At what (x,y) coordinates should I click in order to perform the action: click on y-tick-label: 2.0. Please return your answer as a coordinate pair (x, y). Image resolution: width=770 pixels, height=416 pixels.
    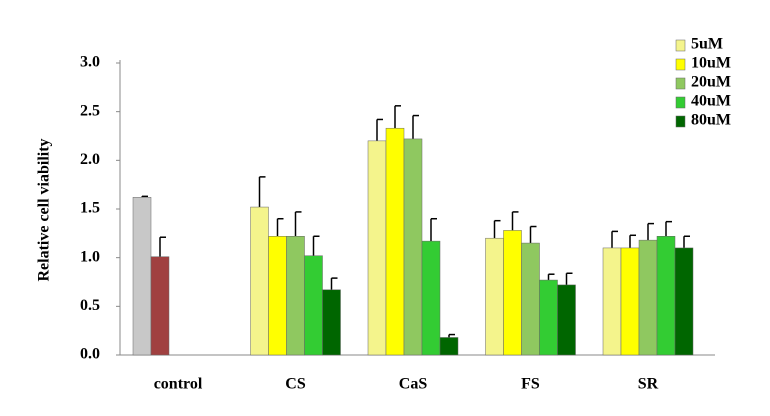
    Looking at the image, I should click on (90, 159).